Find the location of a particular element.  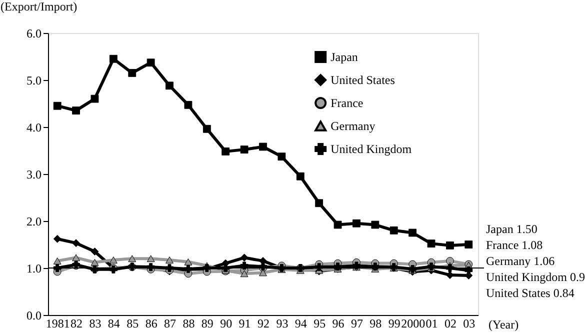

x-tick-label: 86 is located at coordinates (151, 323).